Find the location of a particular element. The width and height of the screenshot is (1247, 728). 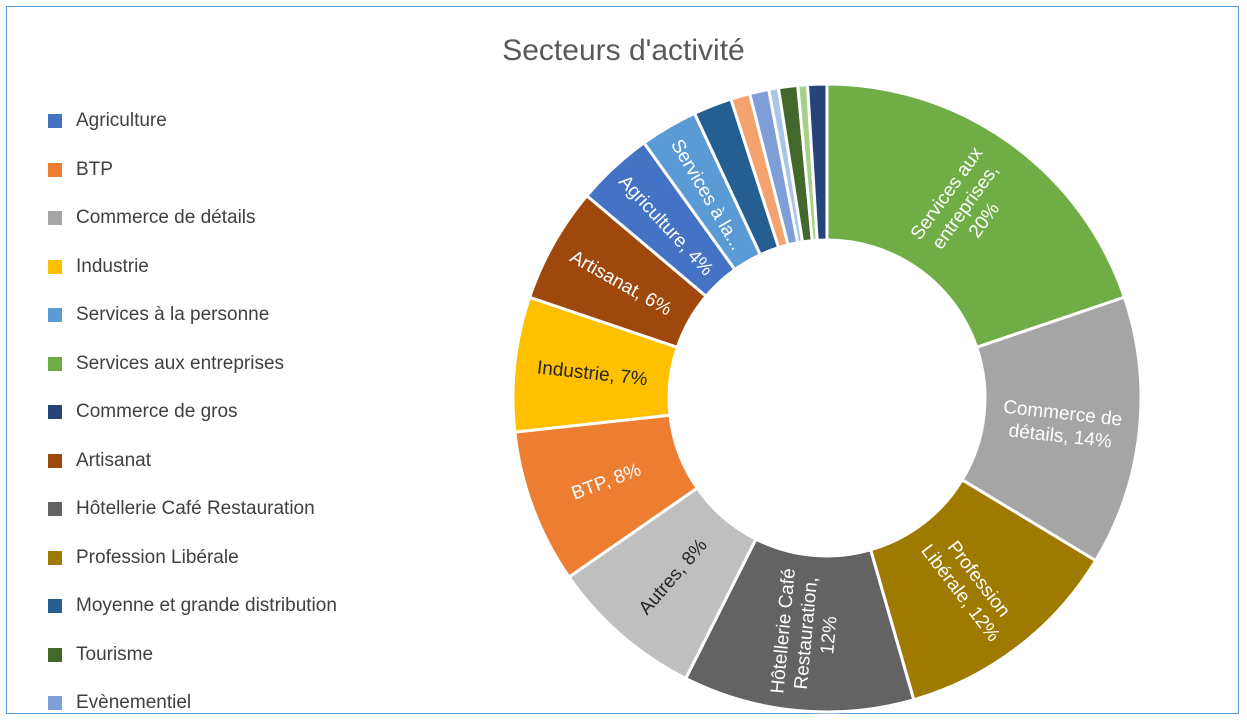

legend-label: Tourisme is located at coordinates (115, 654).